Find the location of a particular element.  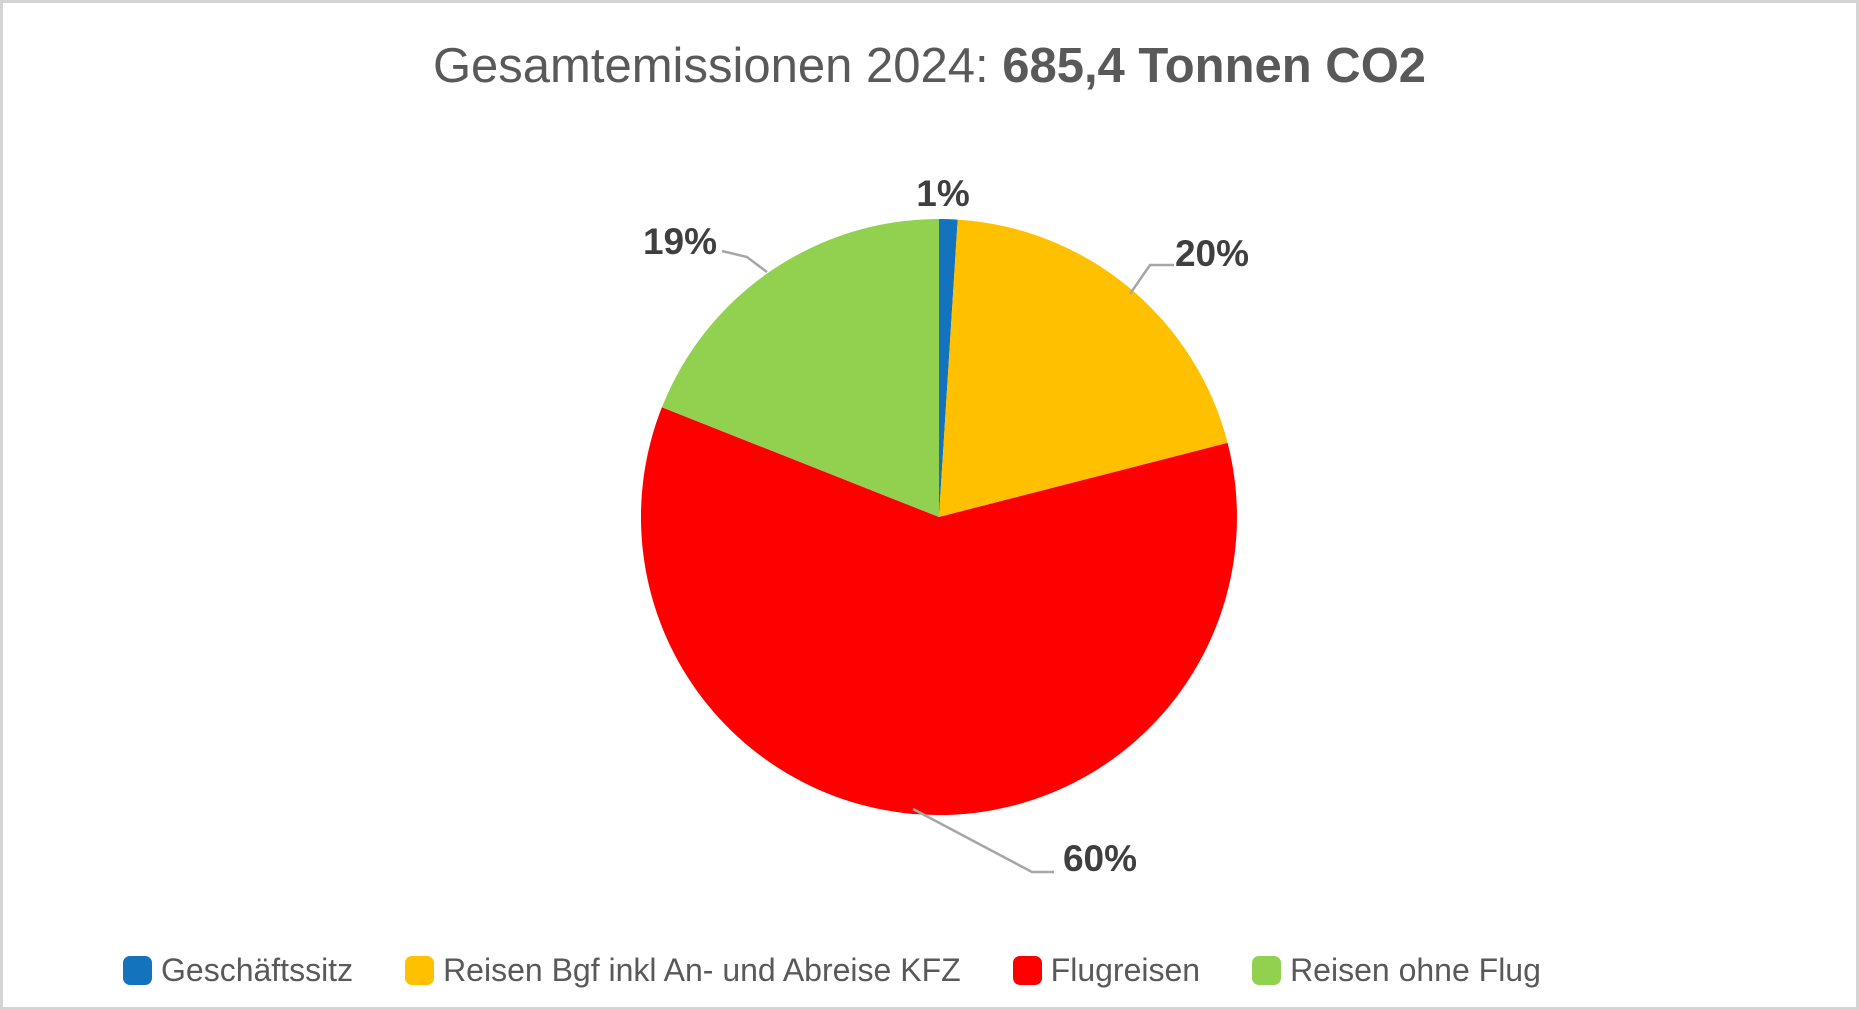

pie-data-label-1: 20% is located at coordinates (1212, 253).